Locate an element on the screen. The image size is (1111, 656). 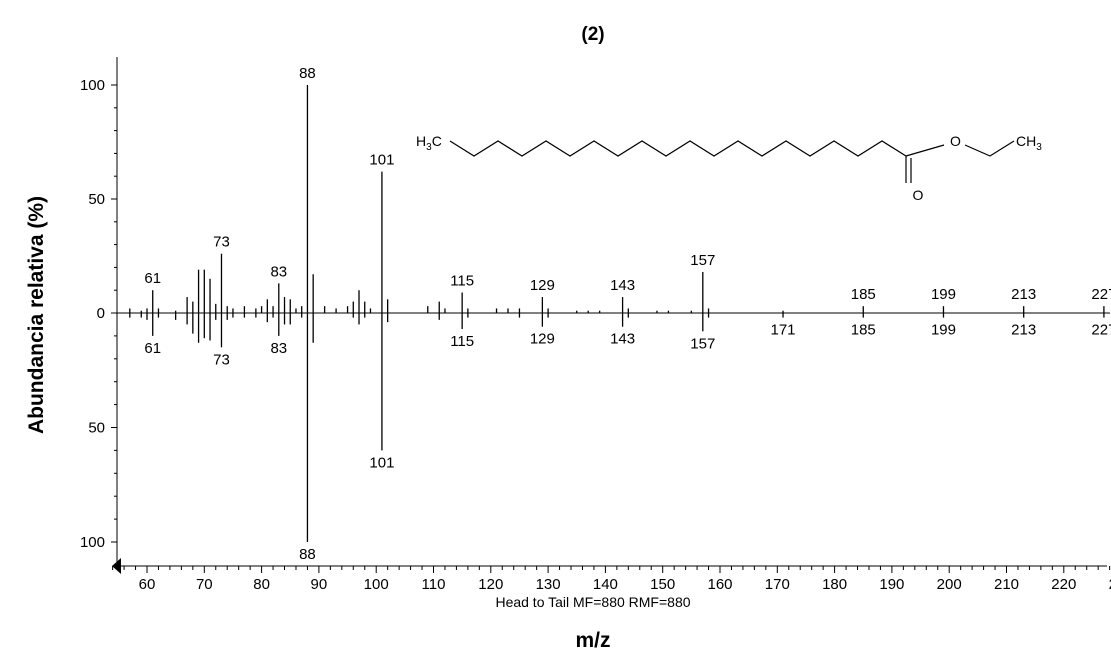
tail-peak-label: 88 is located at coordinates (307, 554).